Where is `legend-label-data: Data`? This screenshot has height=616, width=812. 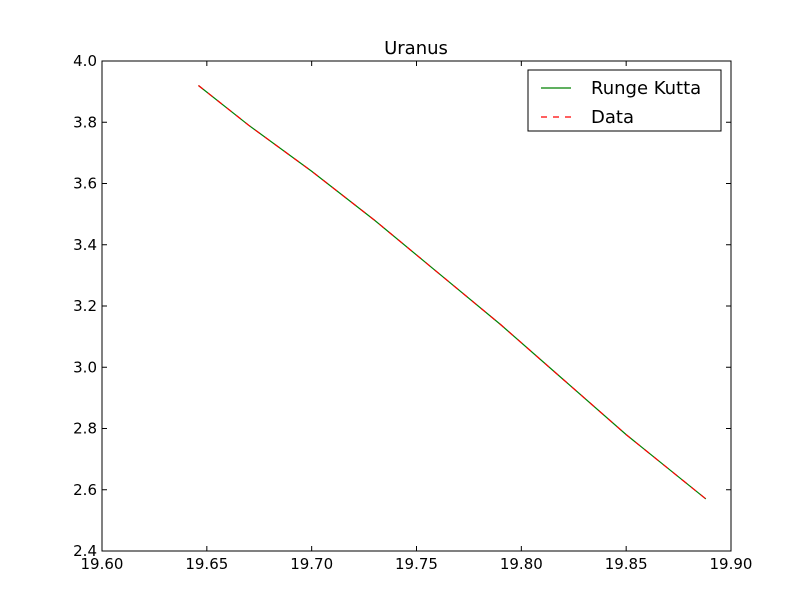
legend-label-data: Data is located at coordinates (612, 117).